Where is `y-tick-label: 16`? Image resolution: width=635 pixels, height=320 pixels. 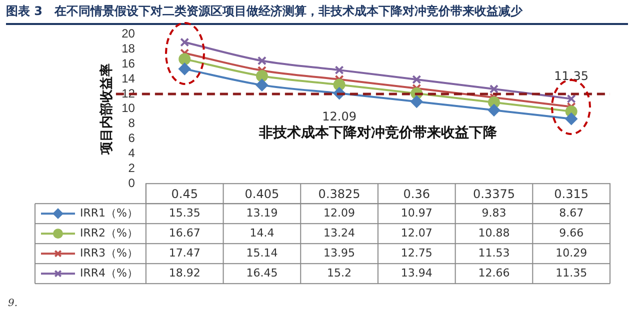
y-tick-label: 16 is located at coordinates (129, 63).